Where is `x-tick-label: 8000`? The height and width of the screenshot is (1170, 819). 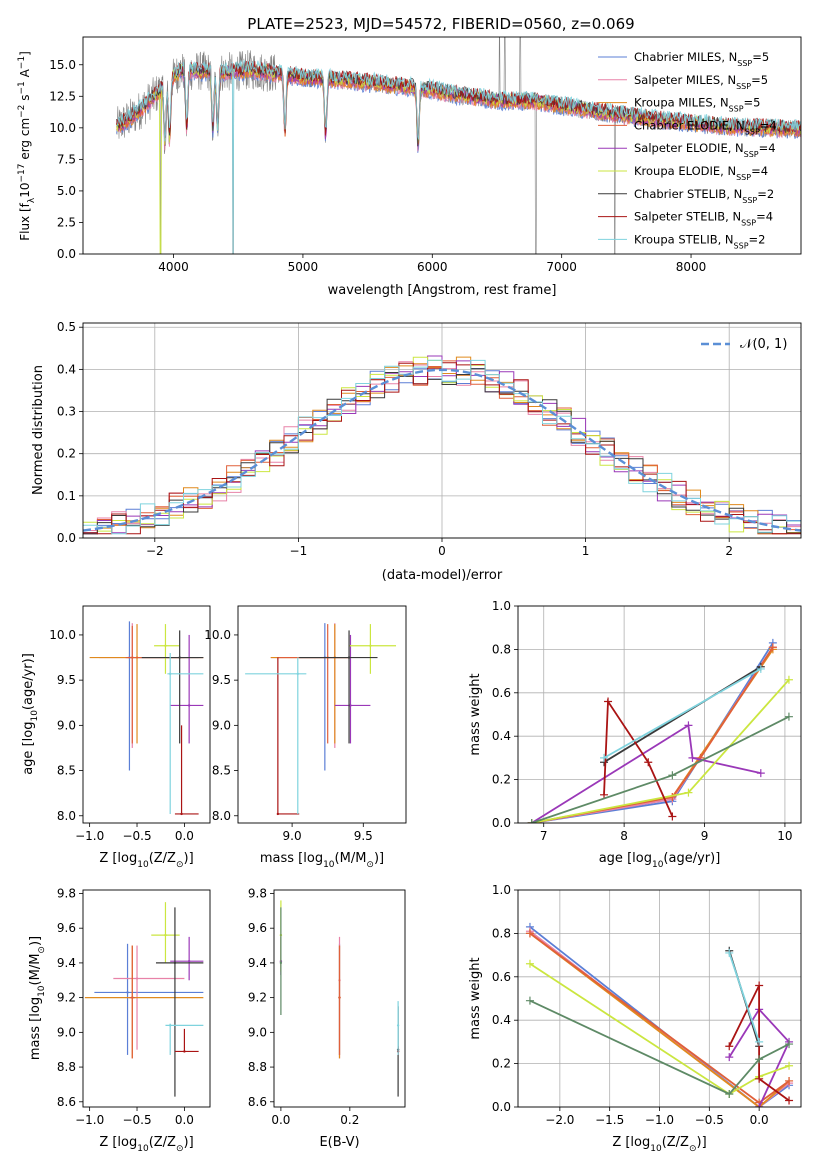 x-tick-label: 8000 is located at coordinates (691, 267).